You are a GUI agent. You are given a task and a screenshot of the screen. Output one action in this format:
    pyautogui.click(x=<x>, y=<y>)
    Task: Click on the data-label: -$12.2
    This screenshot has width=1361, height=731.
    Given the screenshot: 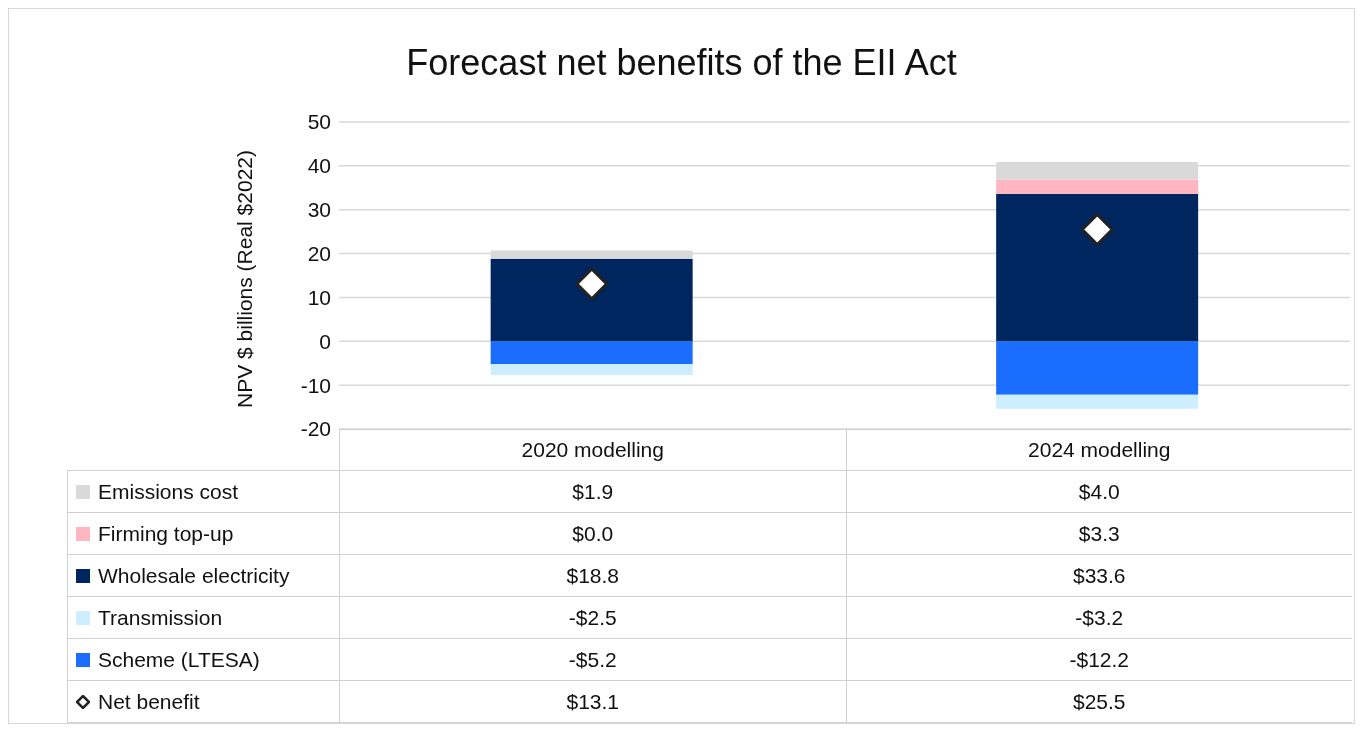 What is the action you would take?
    pyautogui.click(x=1098, y=660)
    